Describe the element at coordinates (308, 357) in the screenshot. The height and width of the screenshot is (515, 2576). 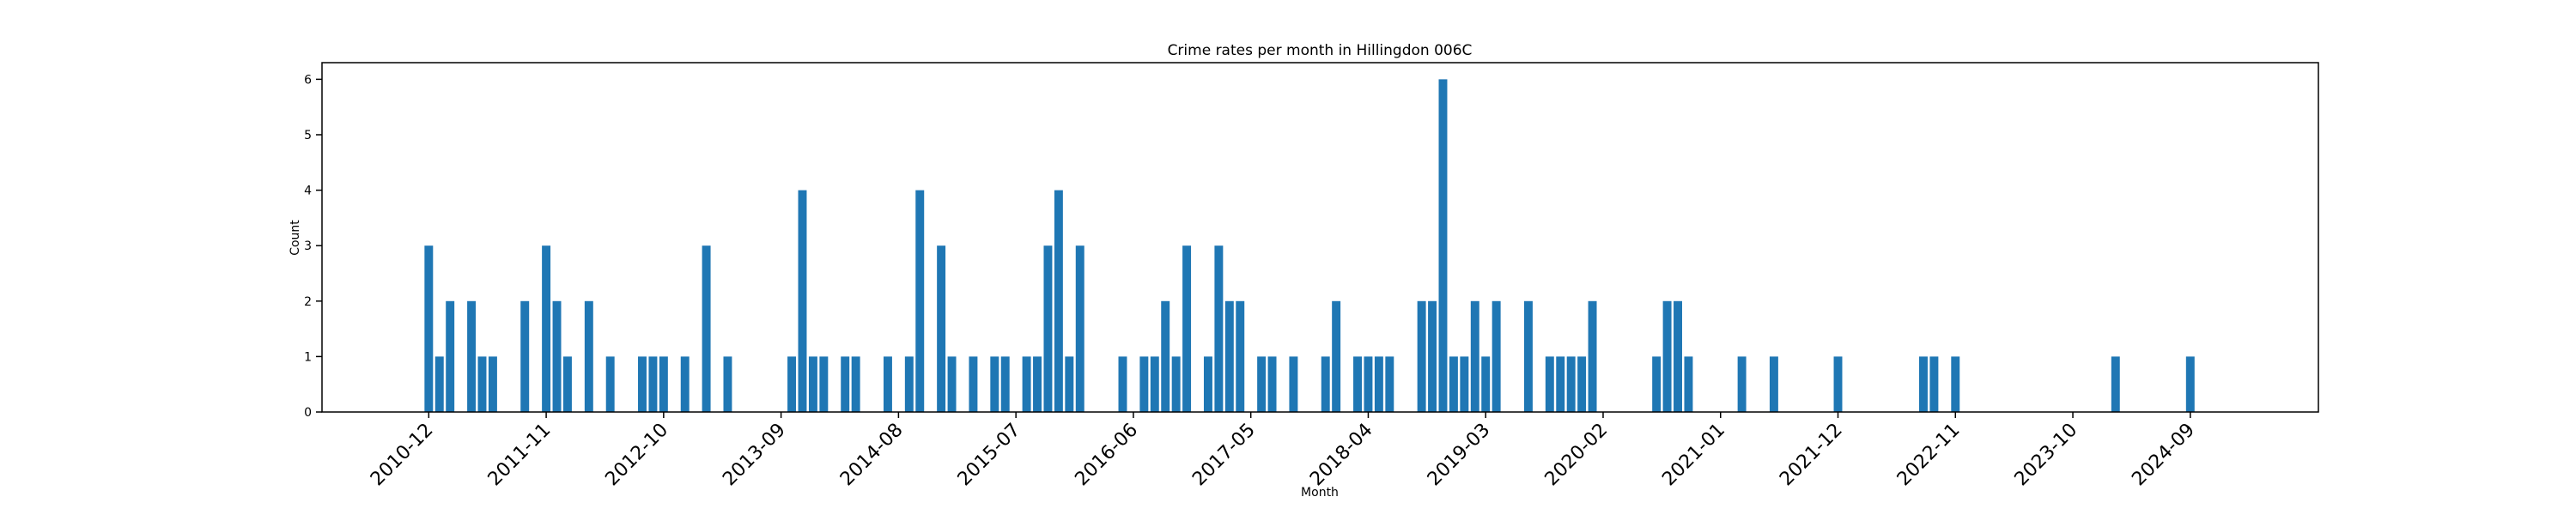
I see `y-tick-label: 1` at that location.